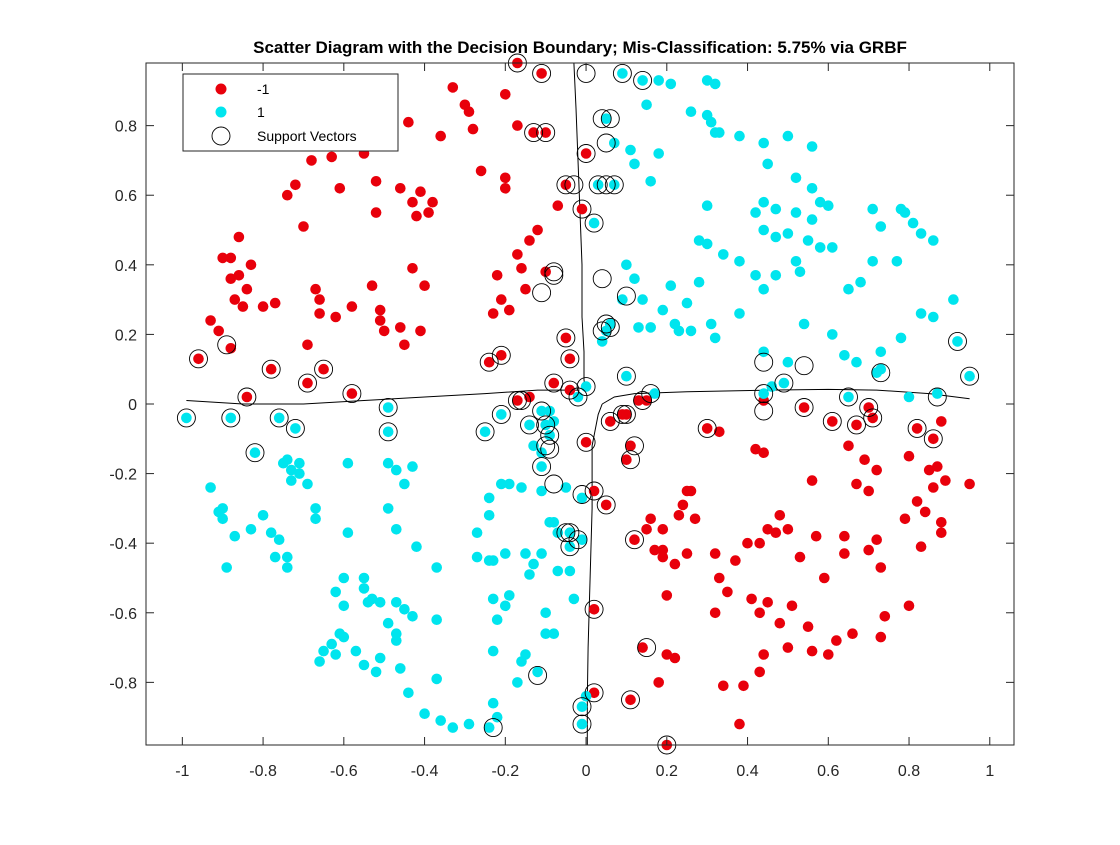  What do you see at coordinates (123, 475) in the screenshot?
I see `y-tick-label: -0.2` at bounding box center [123, 475].